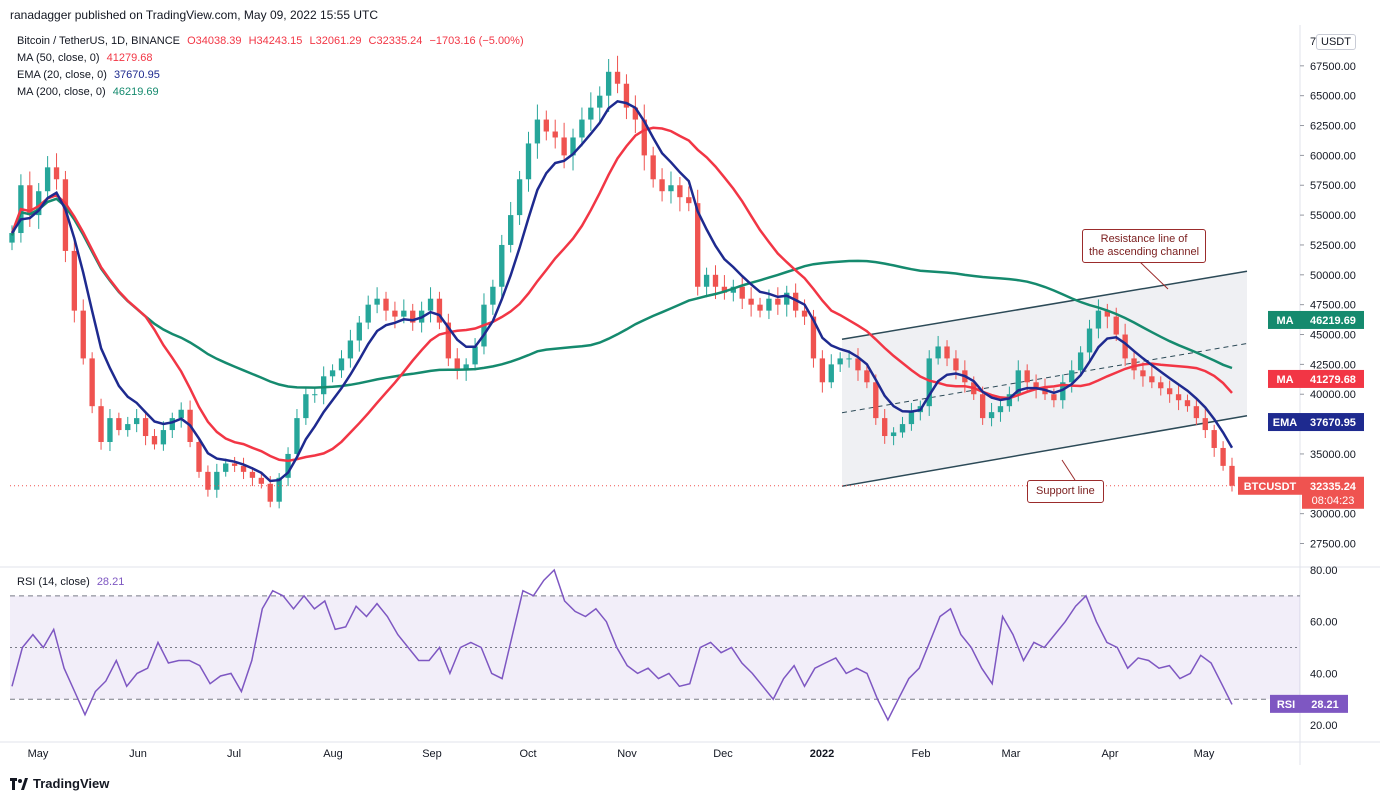 The height and width of the screenshot is (803, 1380). Describe the element at coordinates (1333, 127) in the screenshot. I see `price-axis-tick-label: 62500.00` at that location.